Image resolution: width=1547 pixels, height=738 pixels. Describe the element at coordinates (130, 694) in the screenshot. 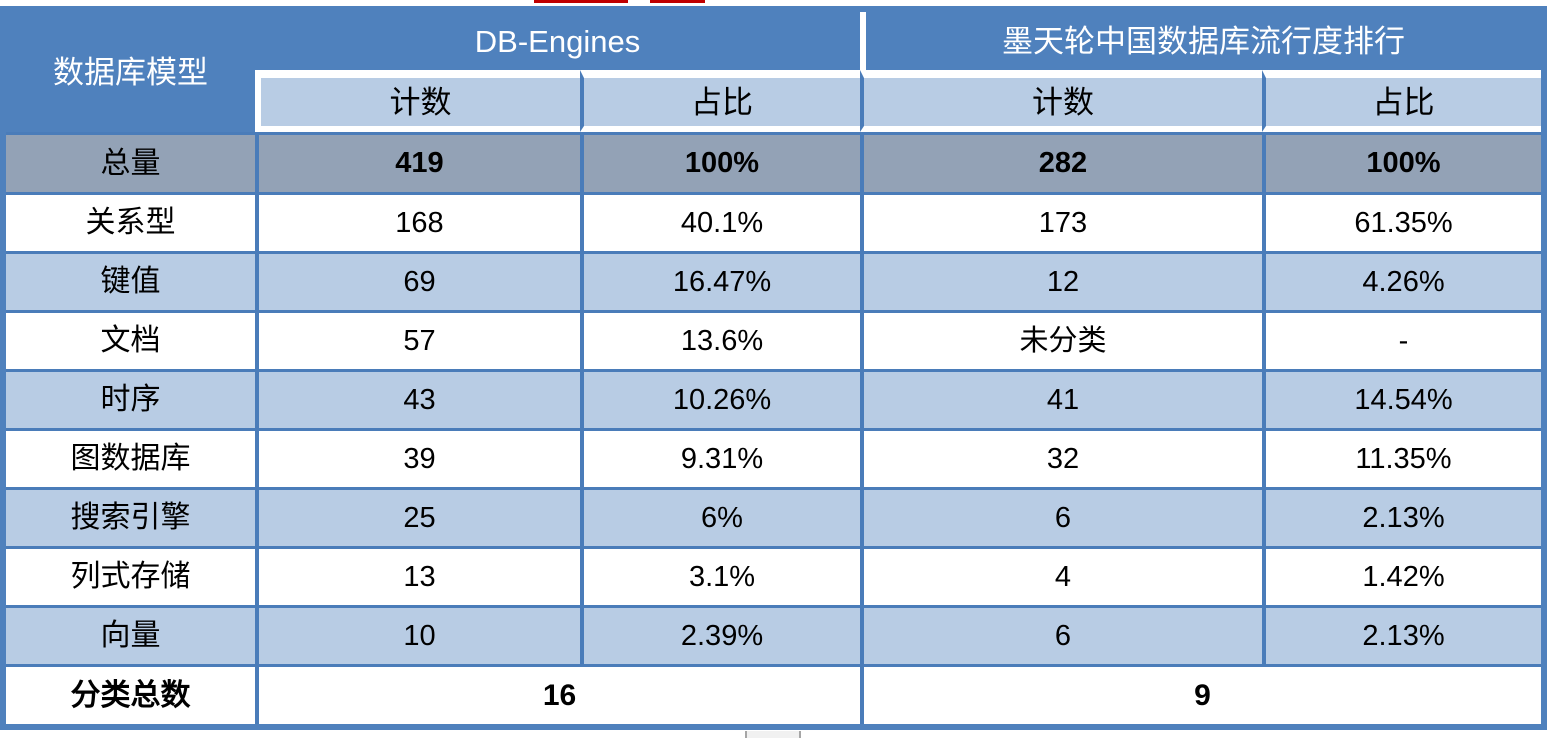

I see `footer-label-cell: 分类总数` at that location.